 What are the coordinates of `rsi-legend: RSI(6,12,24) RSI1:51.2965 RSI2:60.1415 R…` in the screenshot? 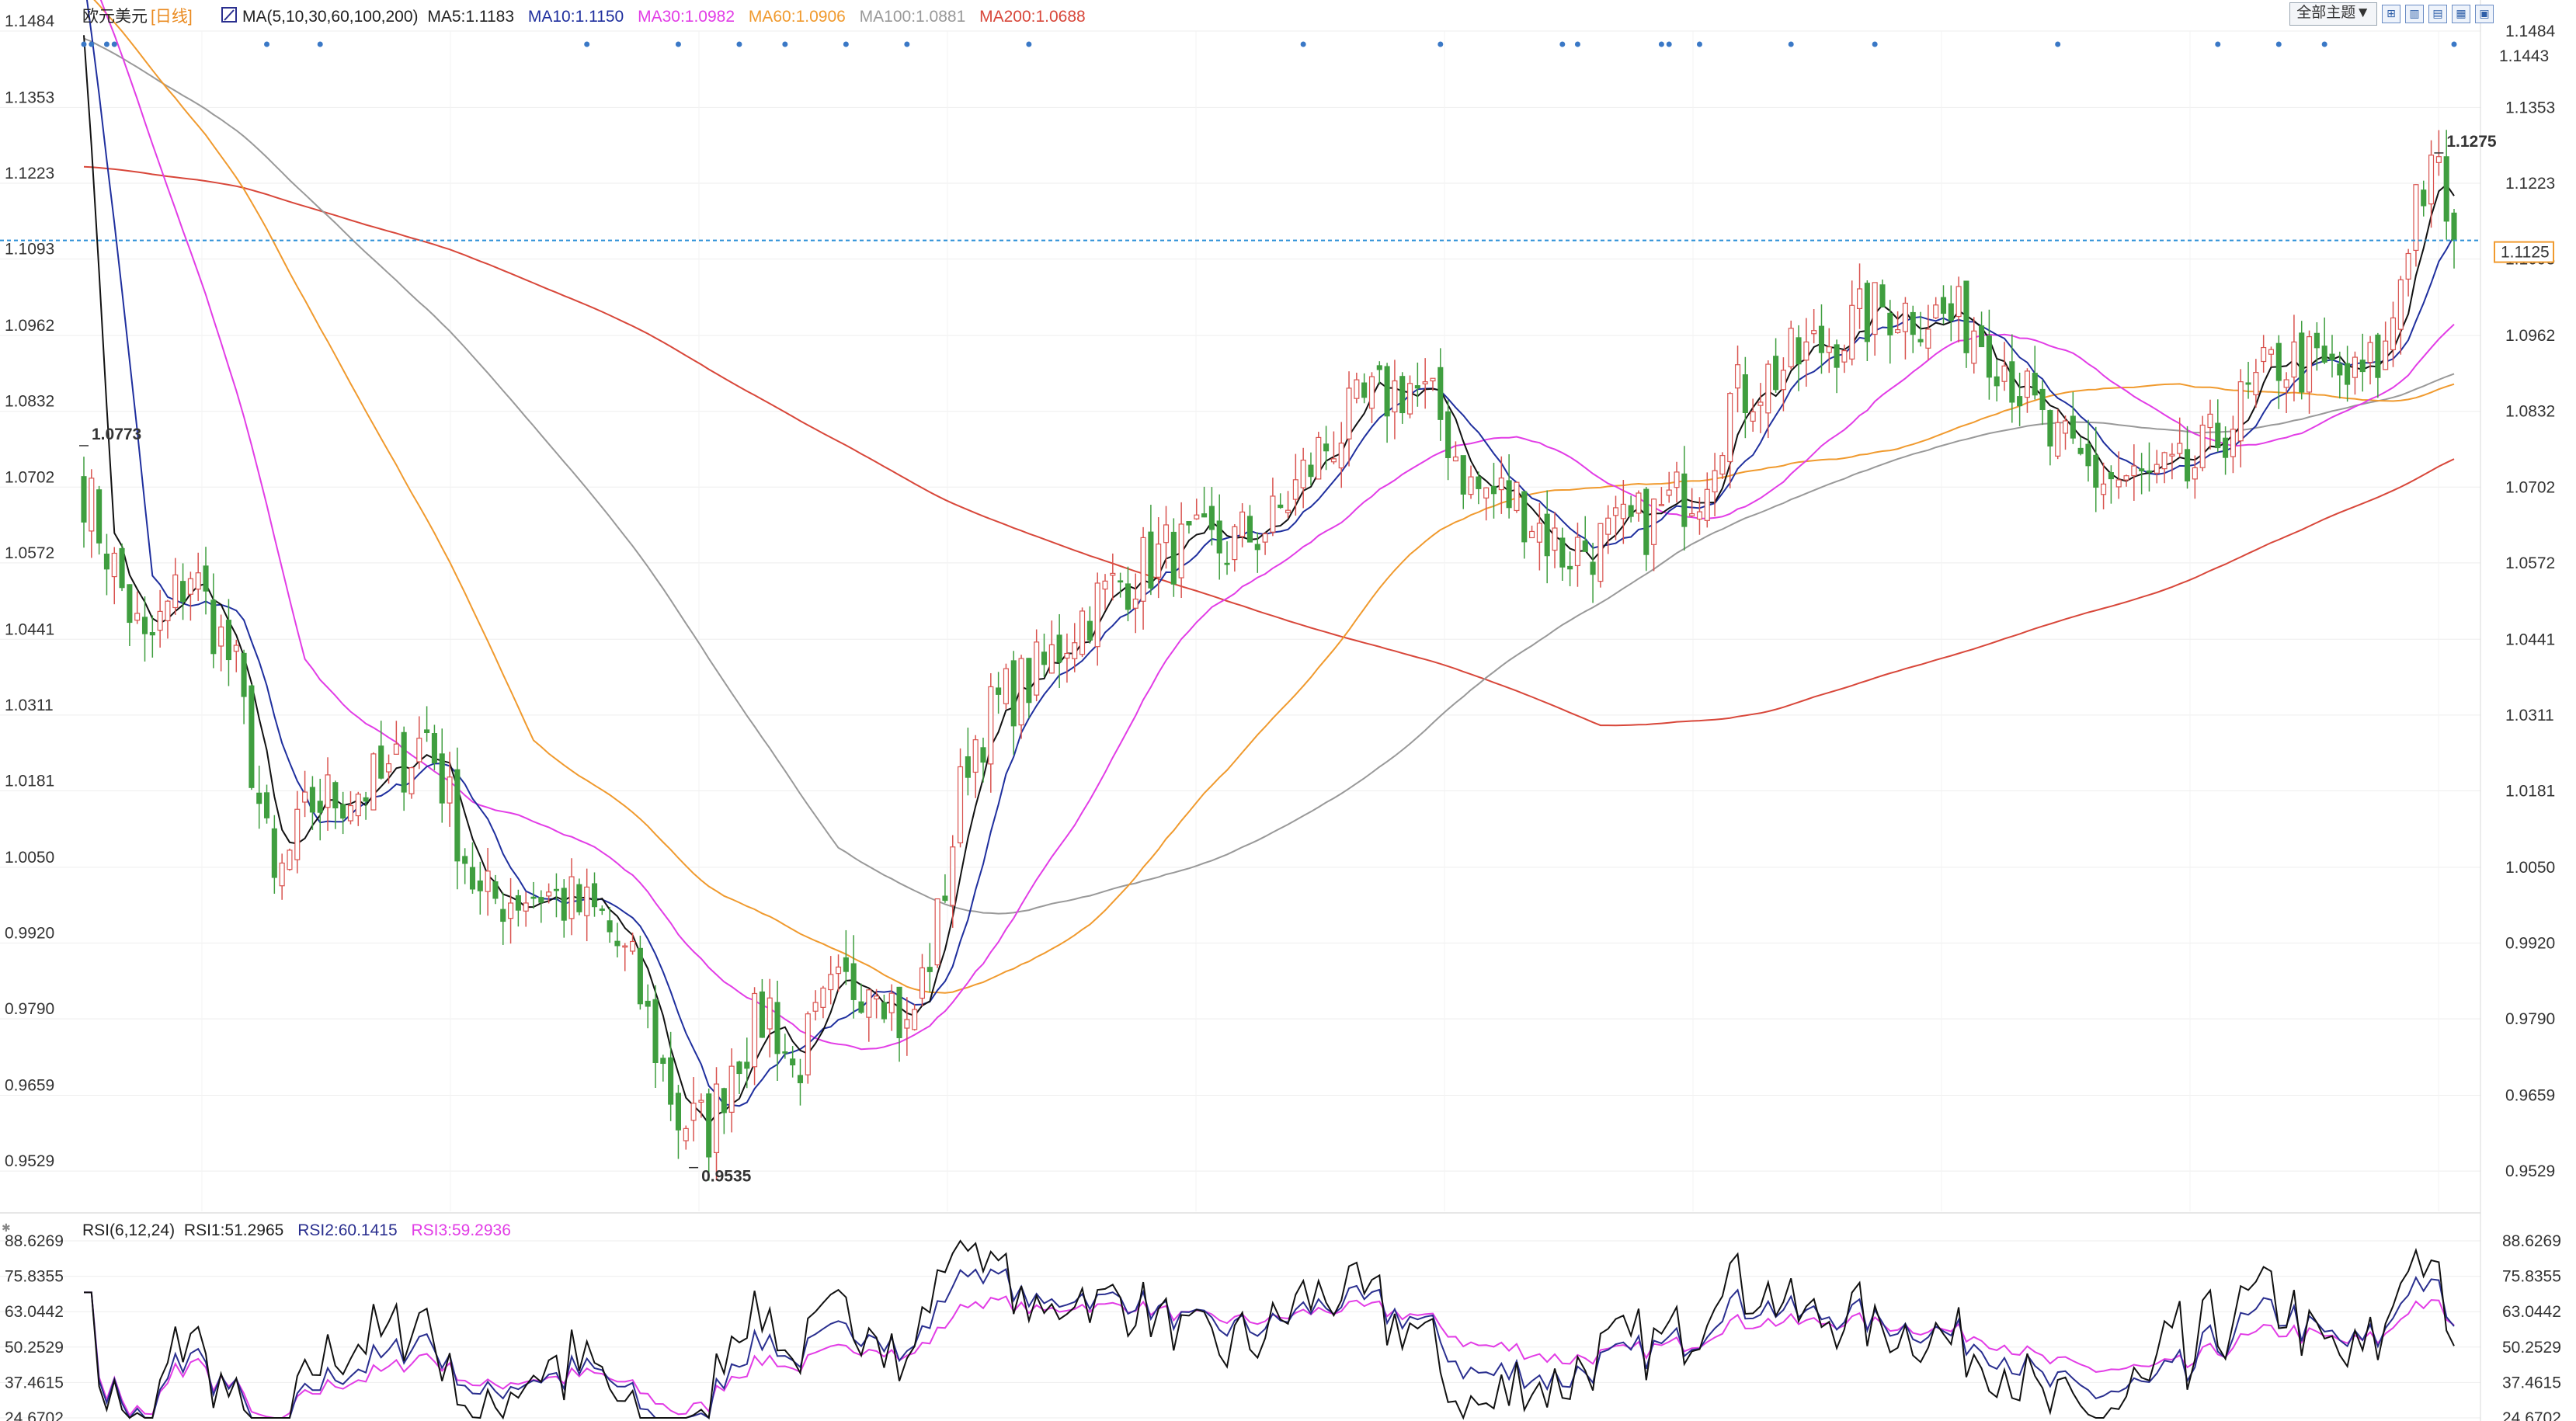 It's located at (296, 1230).